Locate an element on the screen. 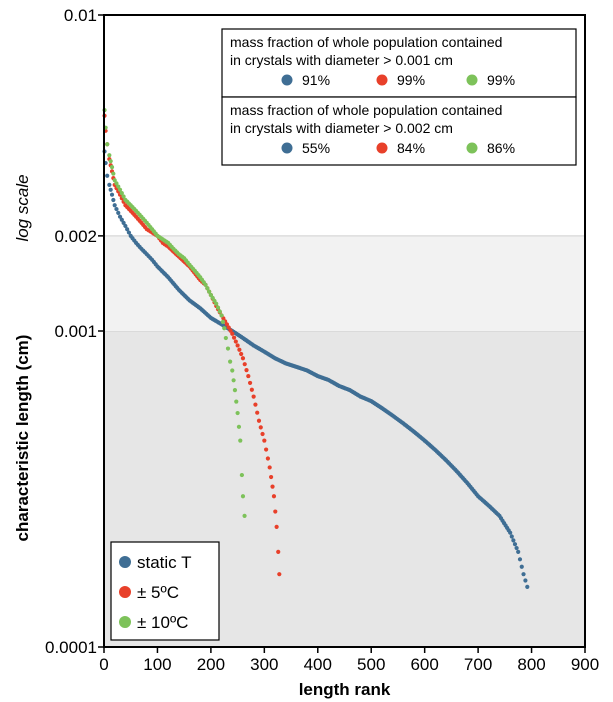  info-box-line2: in crystals with diameter > 0.001 cm is located at coordinates (341, 60).